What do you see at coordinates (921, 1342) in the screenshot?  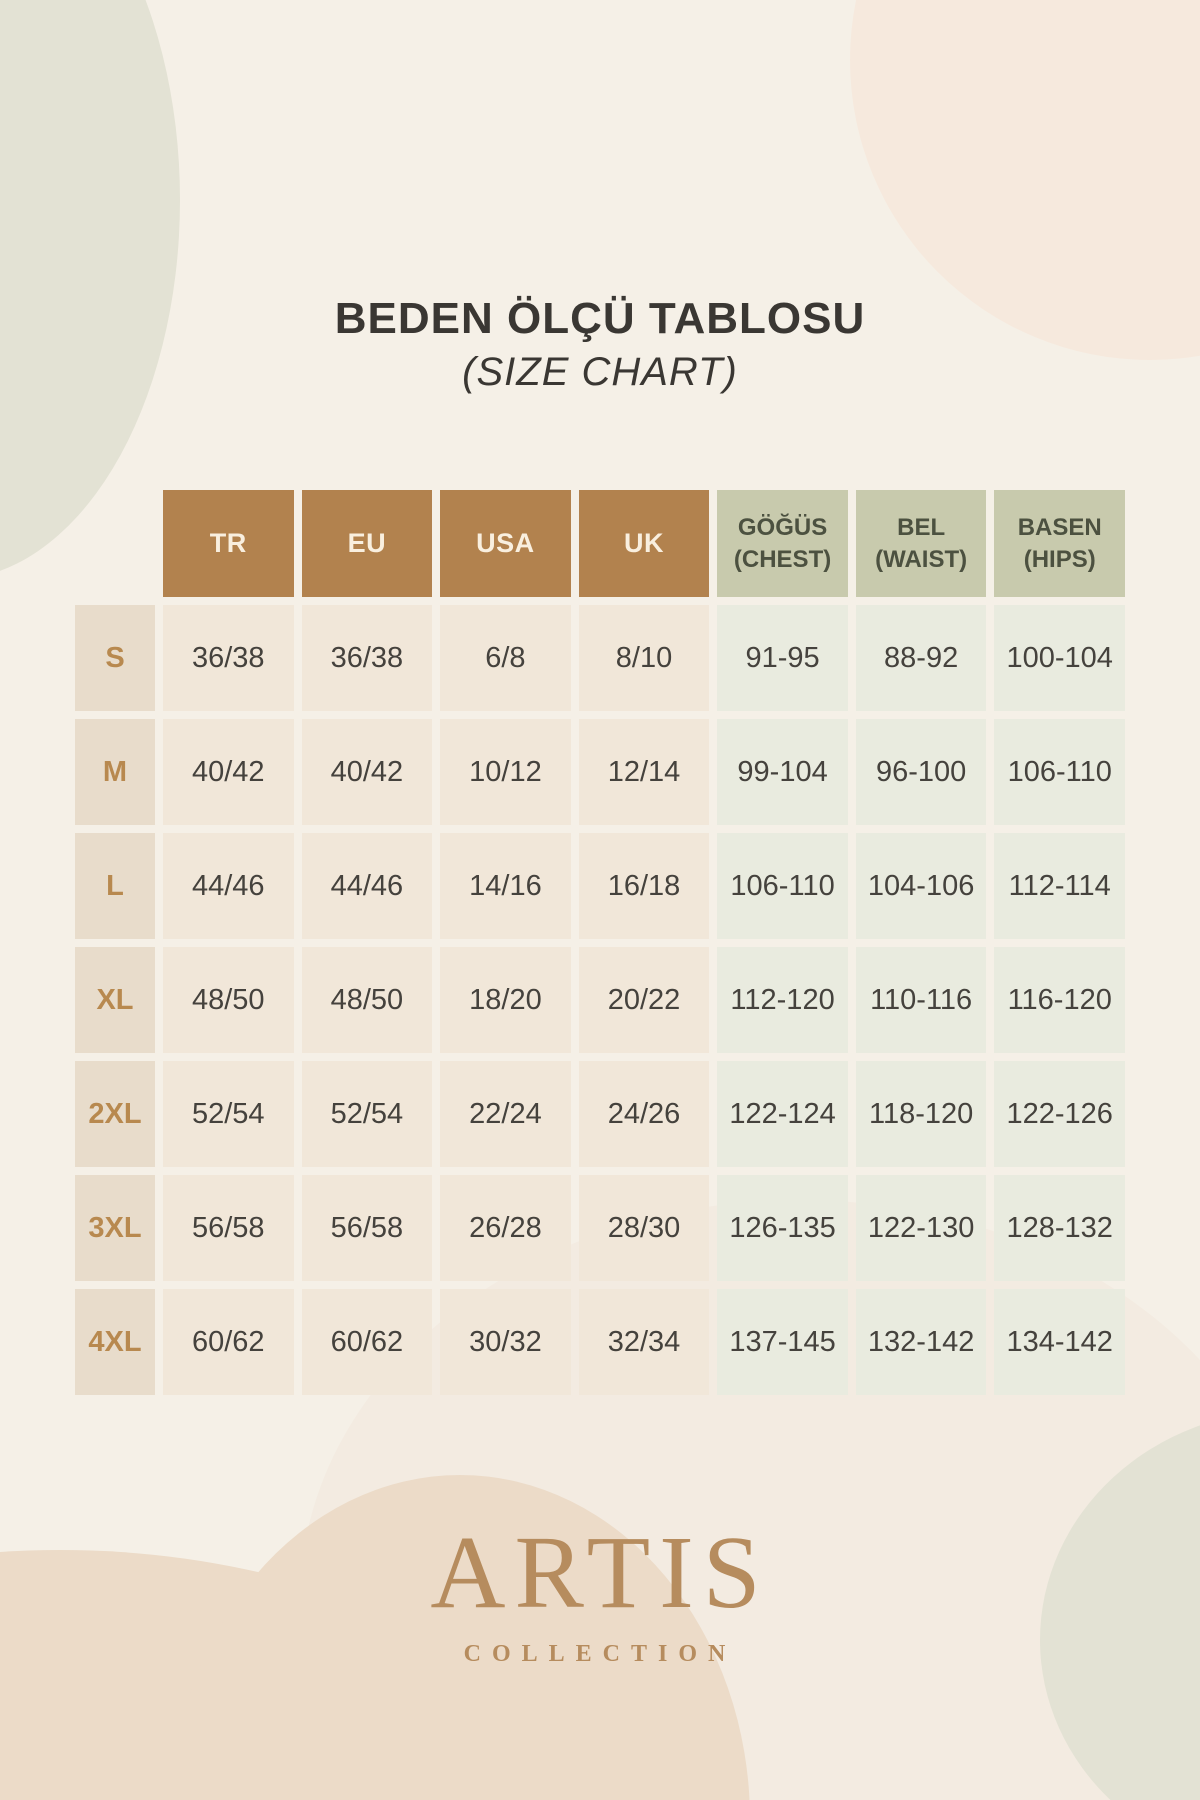 I see `size-value-cell: 132-142` at bounding box center [921, 1342].